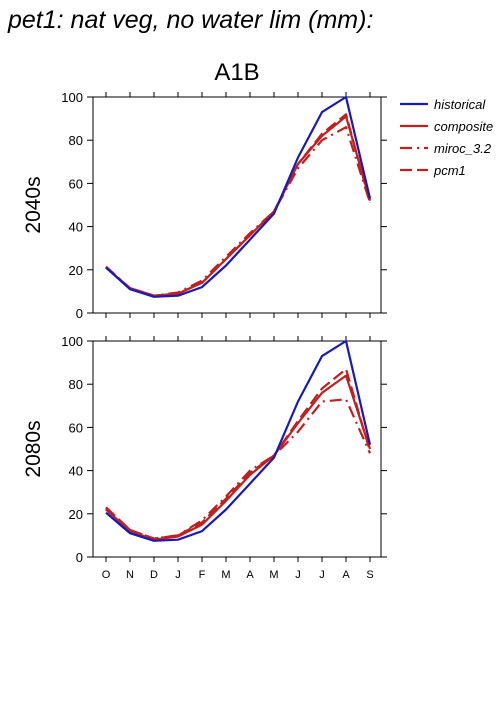  I want to click on x-tick-label: F, so click(202, 575).